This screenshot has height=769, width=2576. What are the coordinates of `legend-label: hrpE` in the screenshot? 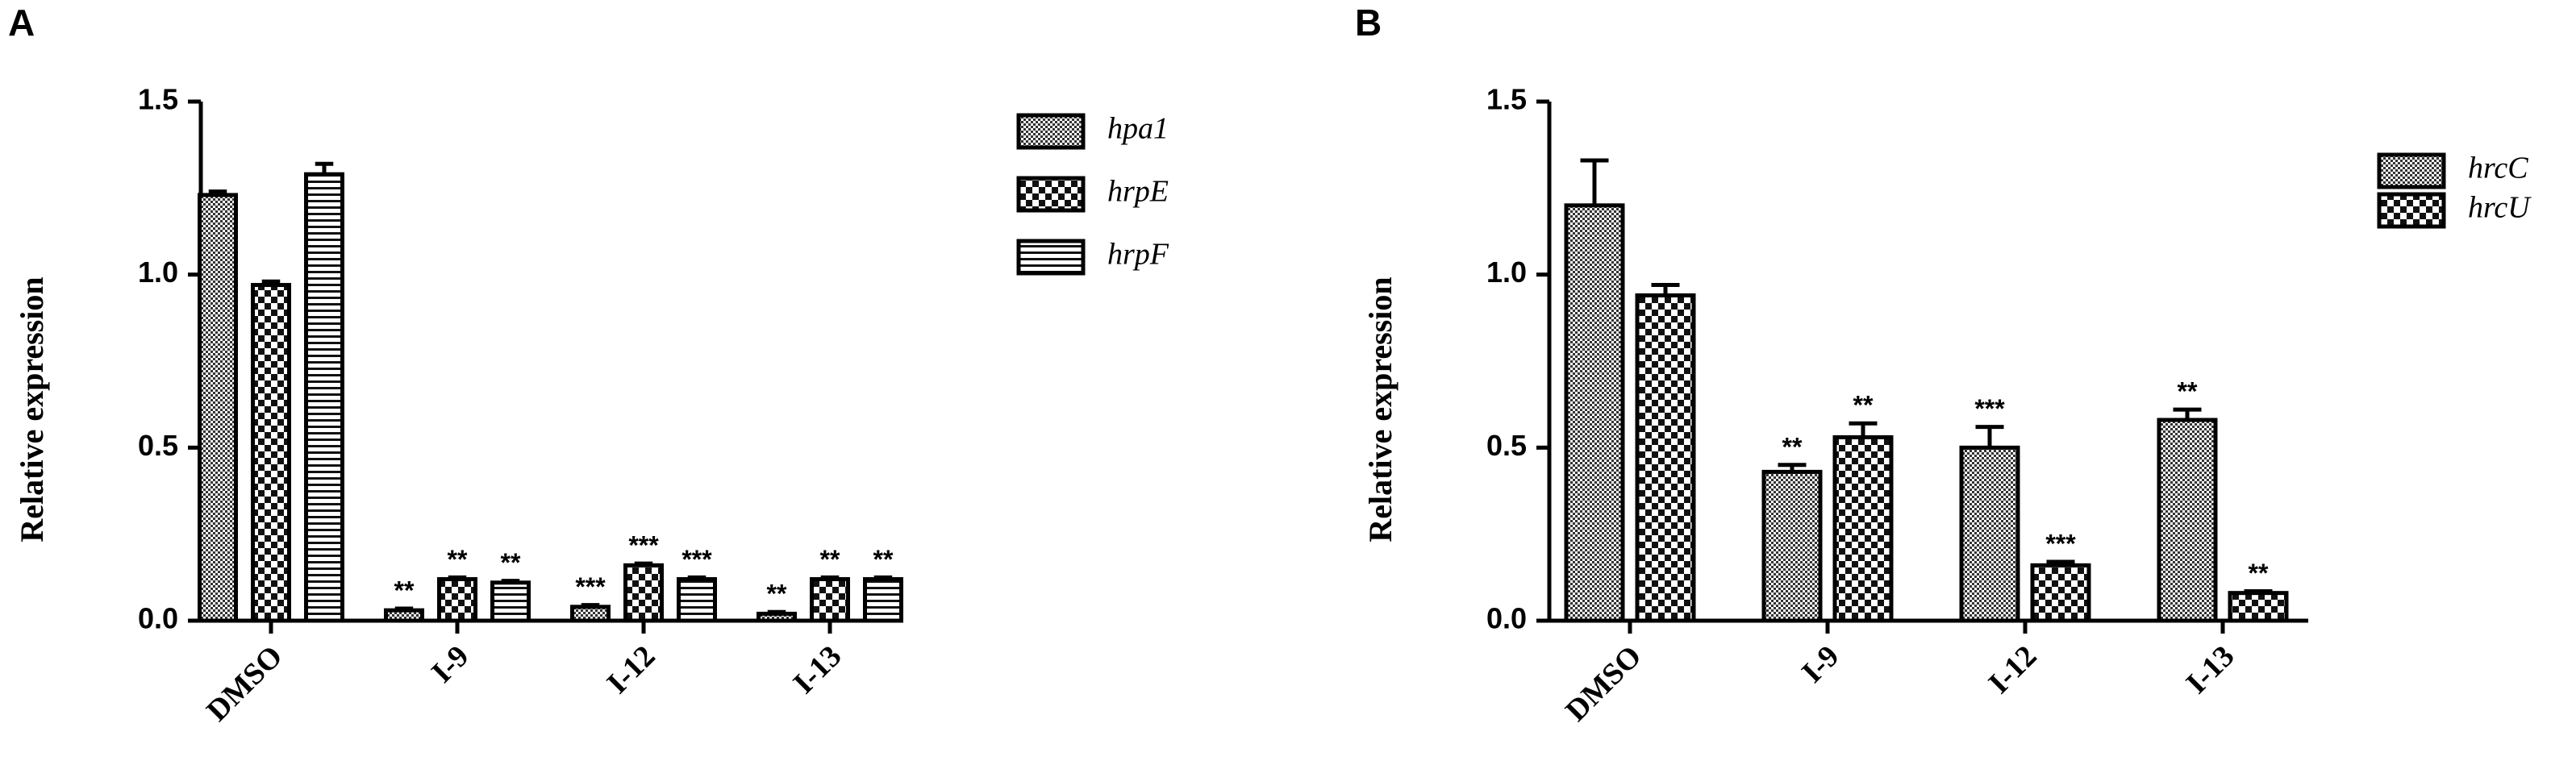 It's located at (1138, 192).